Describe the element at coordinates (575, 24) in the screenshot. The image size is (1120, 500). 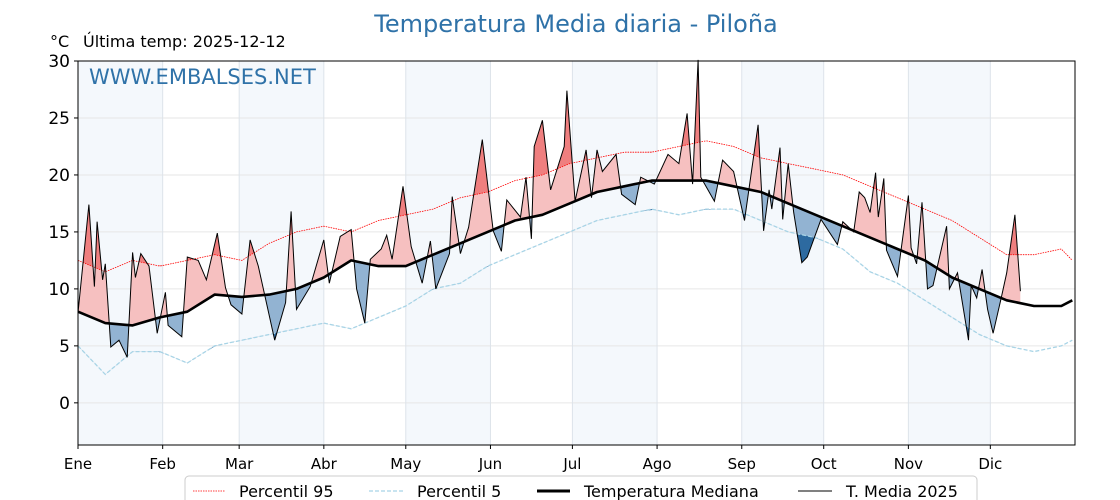
I see `chart-title: Temperatura Media diaria - Piloña` at that location.